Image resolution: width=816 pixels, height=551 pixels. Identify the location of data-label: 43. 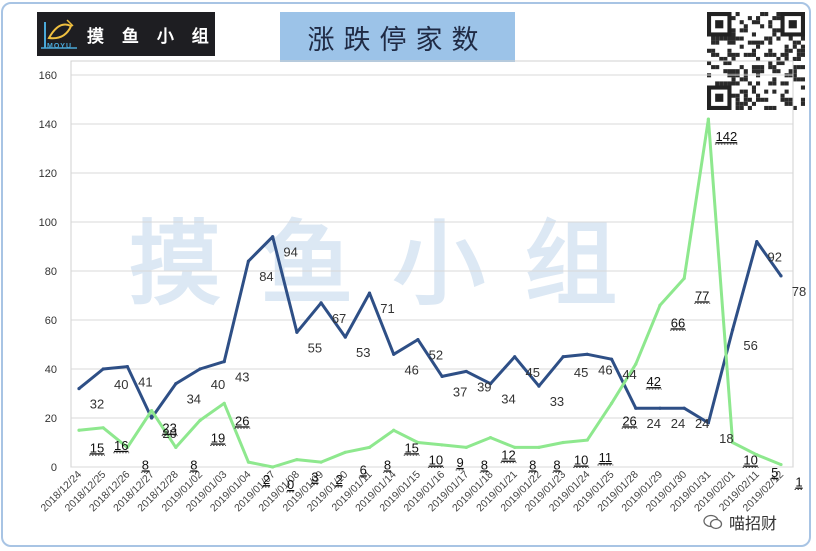
(242, 377).